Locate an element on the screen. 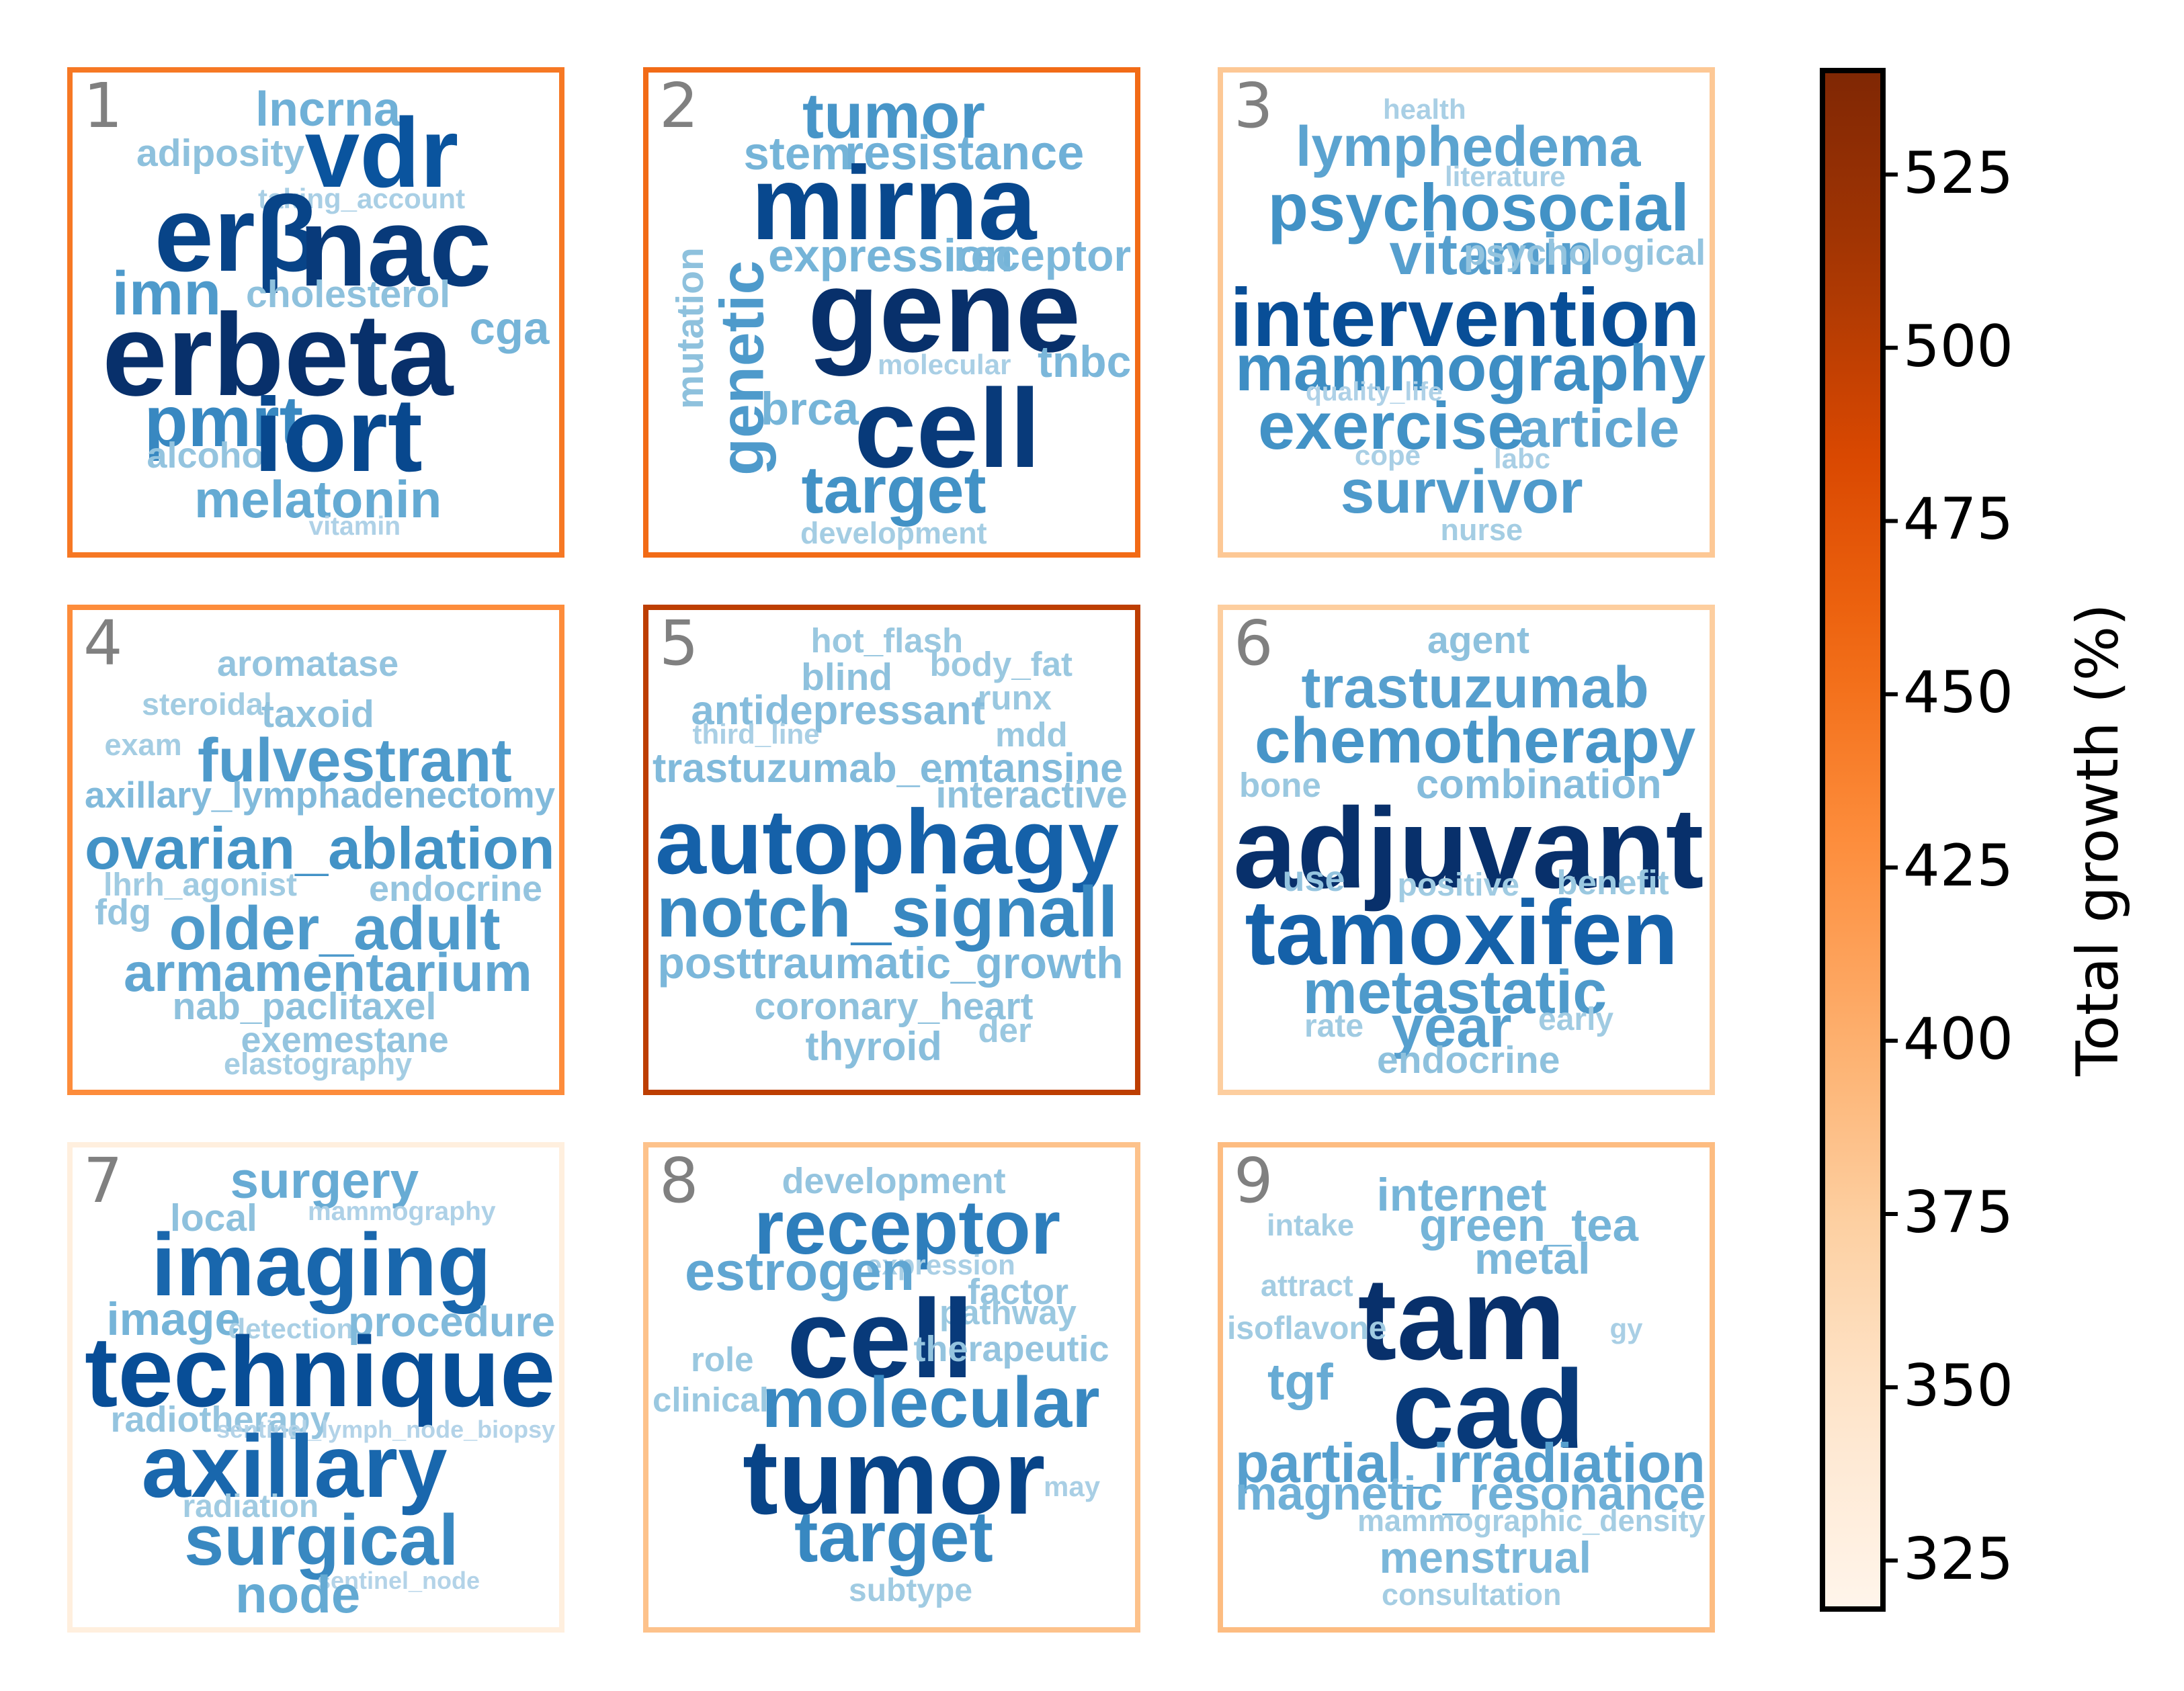  word: receptor is located at coordinates (908, 1227).